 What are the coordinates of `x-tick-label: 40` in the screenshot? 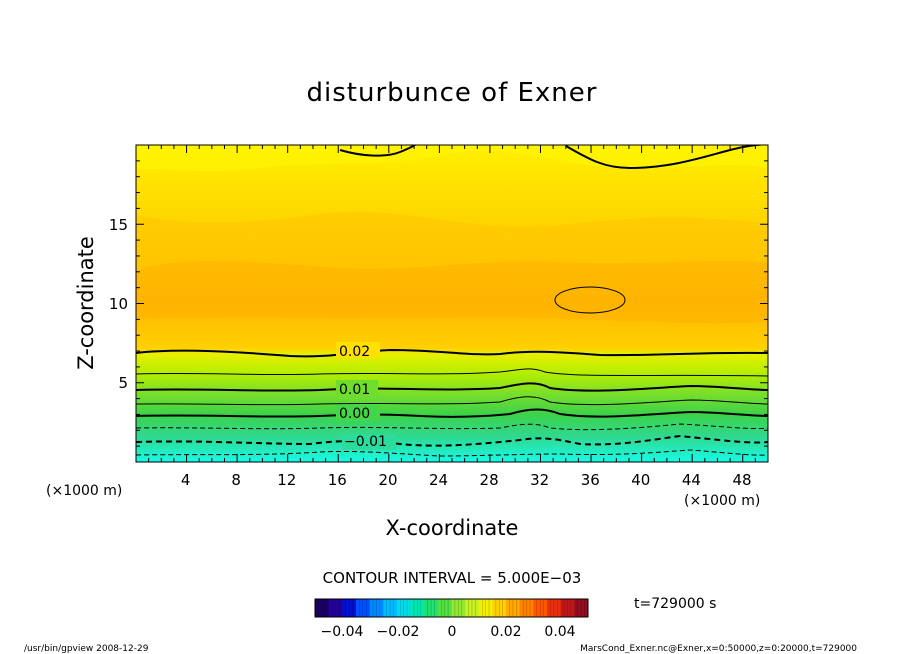 It's located at (640, 480).